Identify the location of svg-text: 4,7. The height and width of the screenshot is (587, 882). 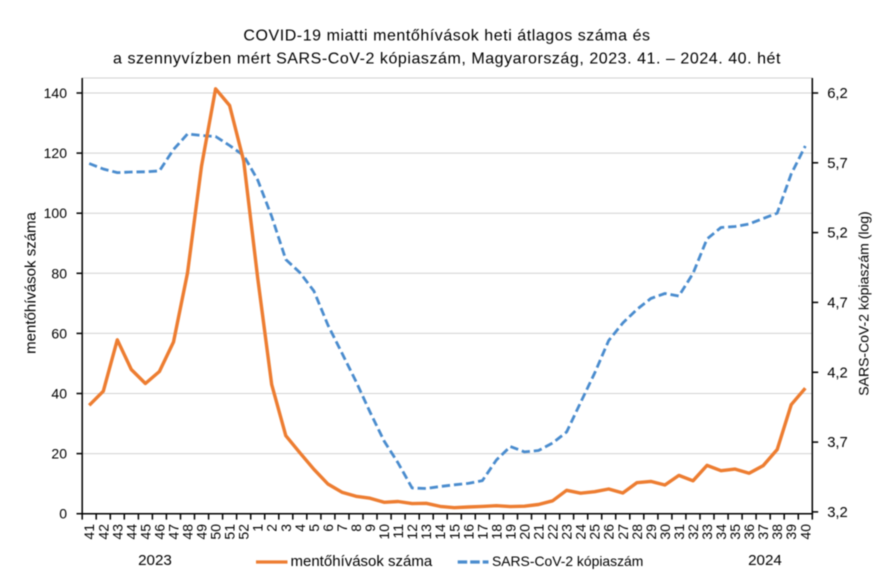
(837, 303).